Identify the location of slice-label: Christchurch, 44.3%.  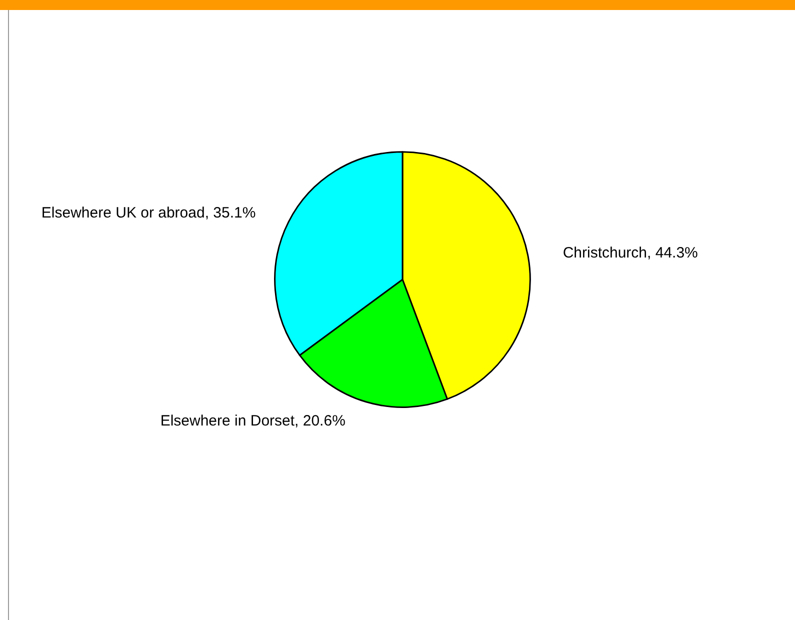
(630, 253).